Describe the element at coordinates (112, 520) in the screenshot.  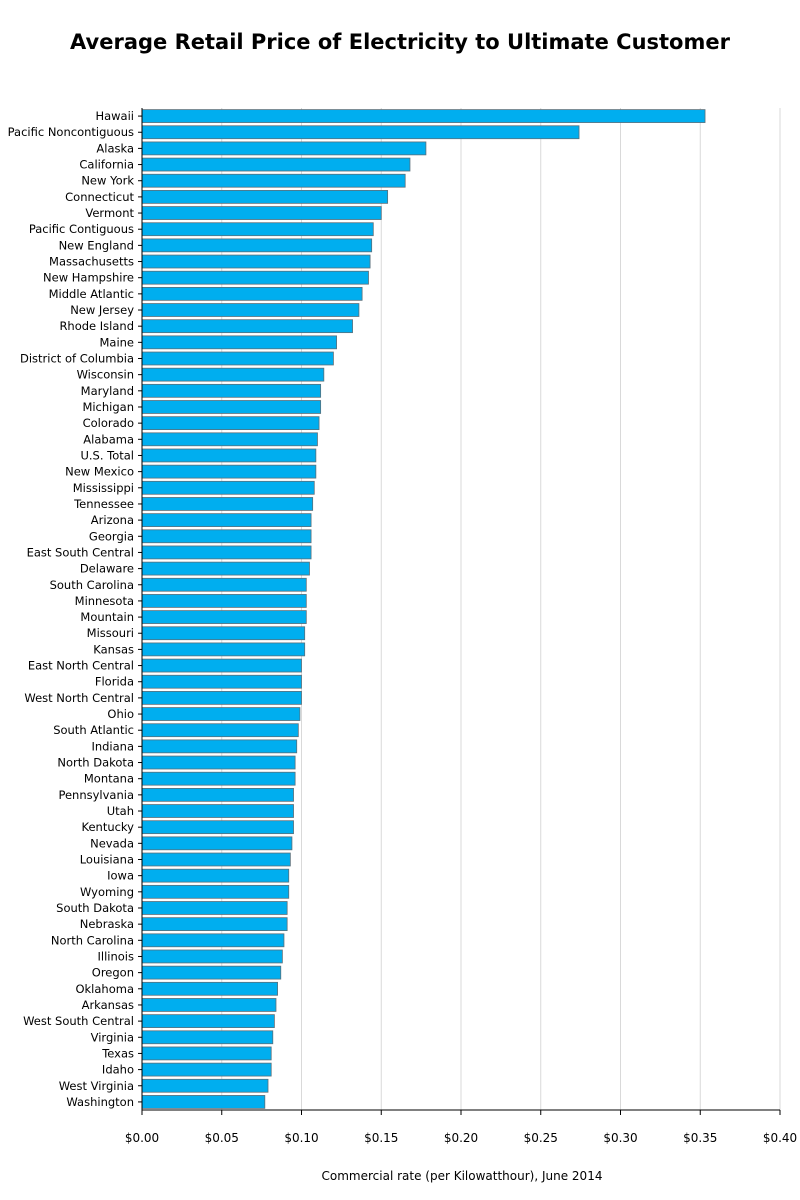
I see `category-label: Arizona` at that location.